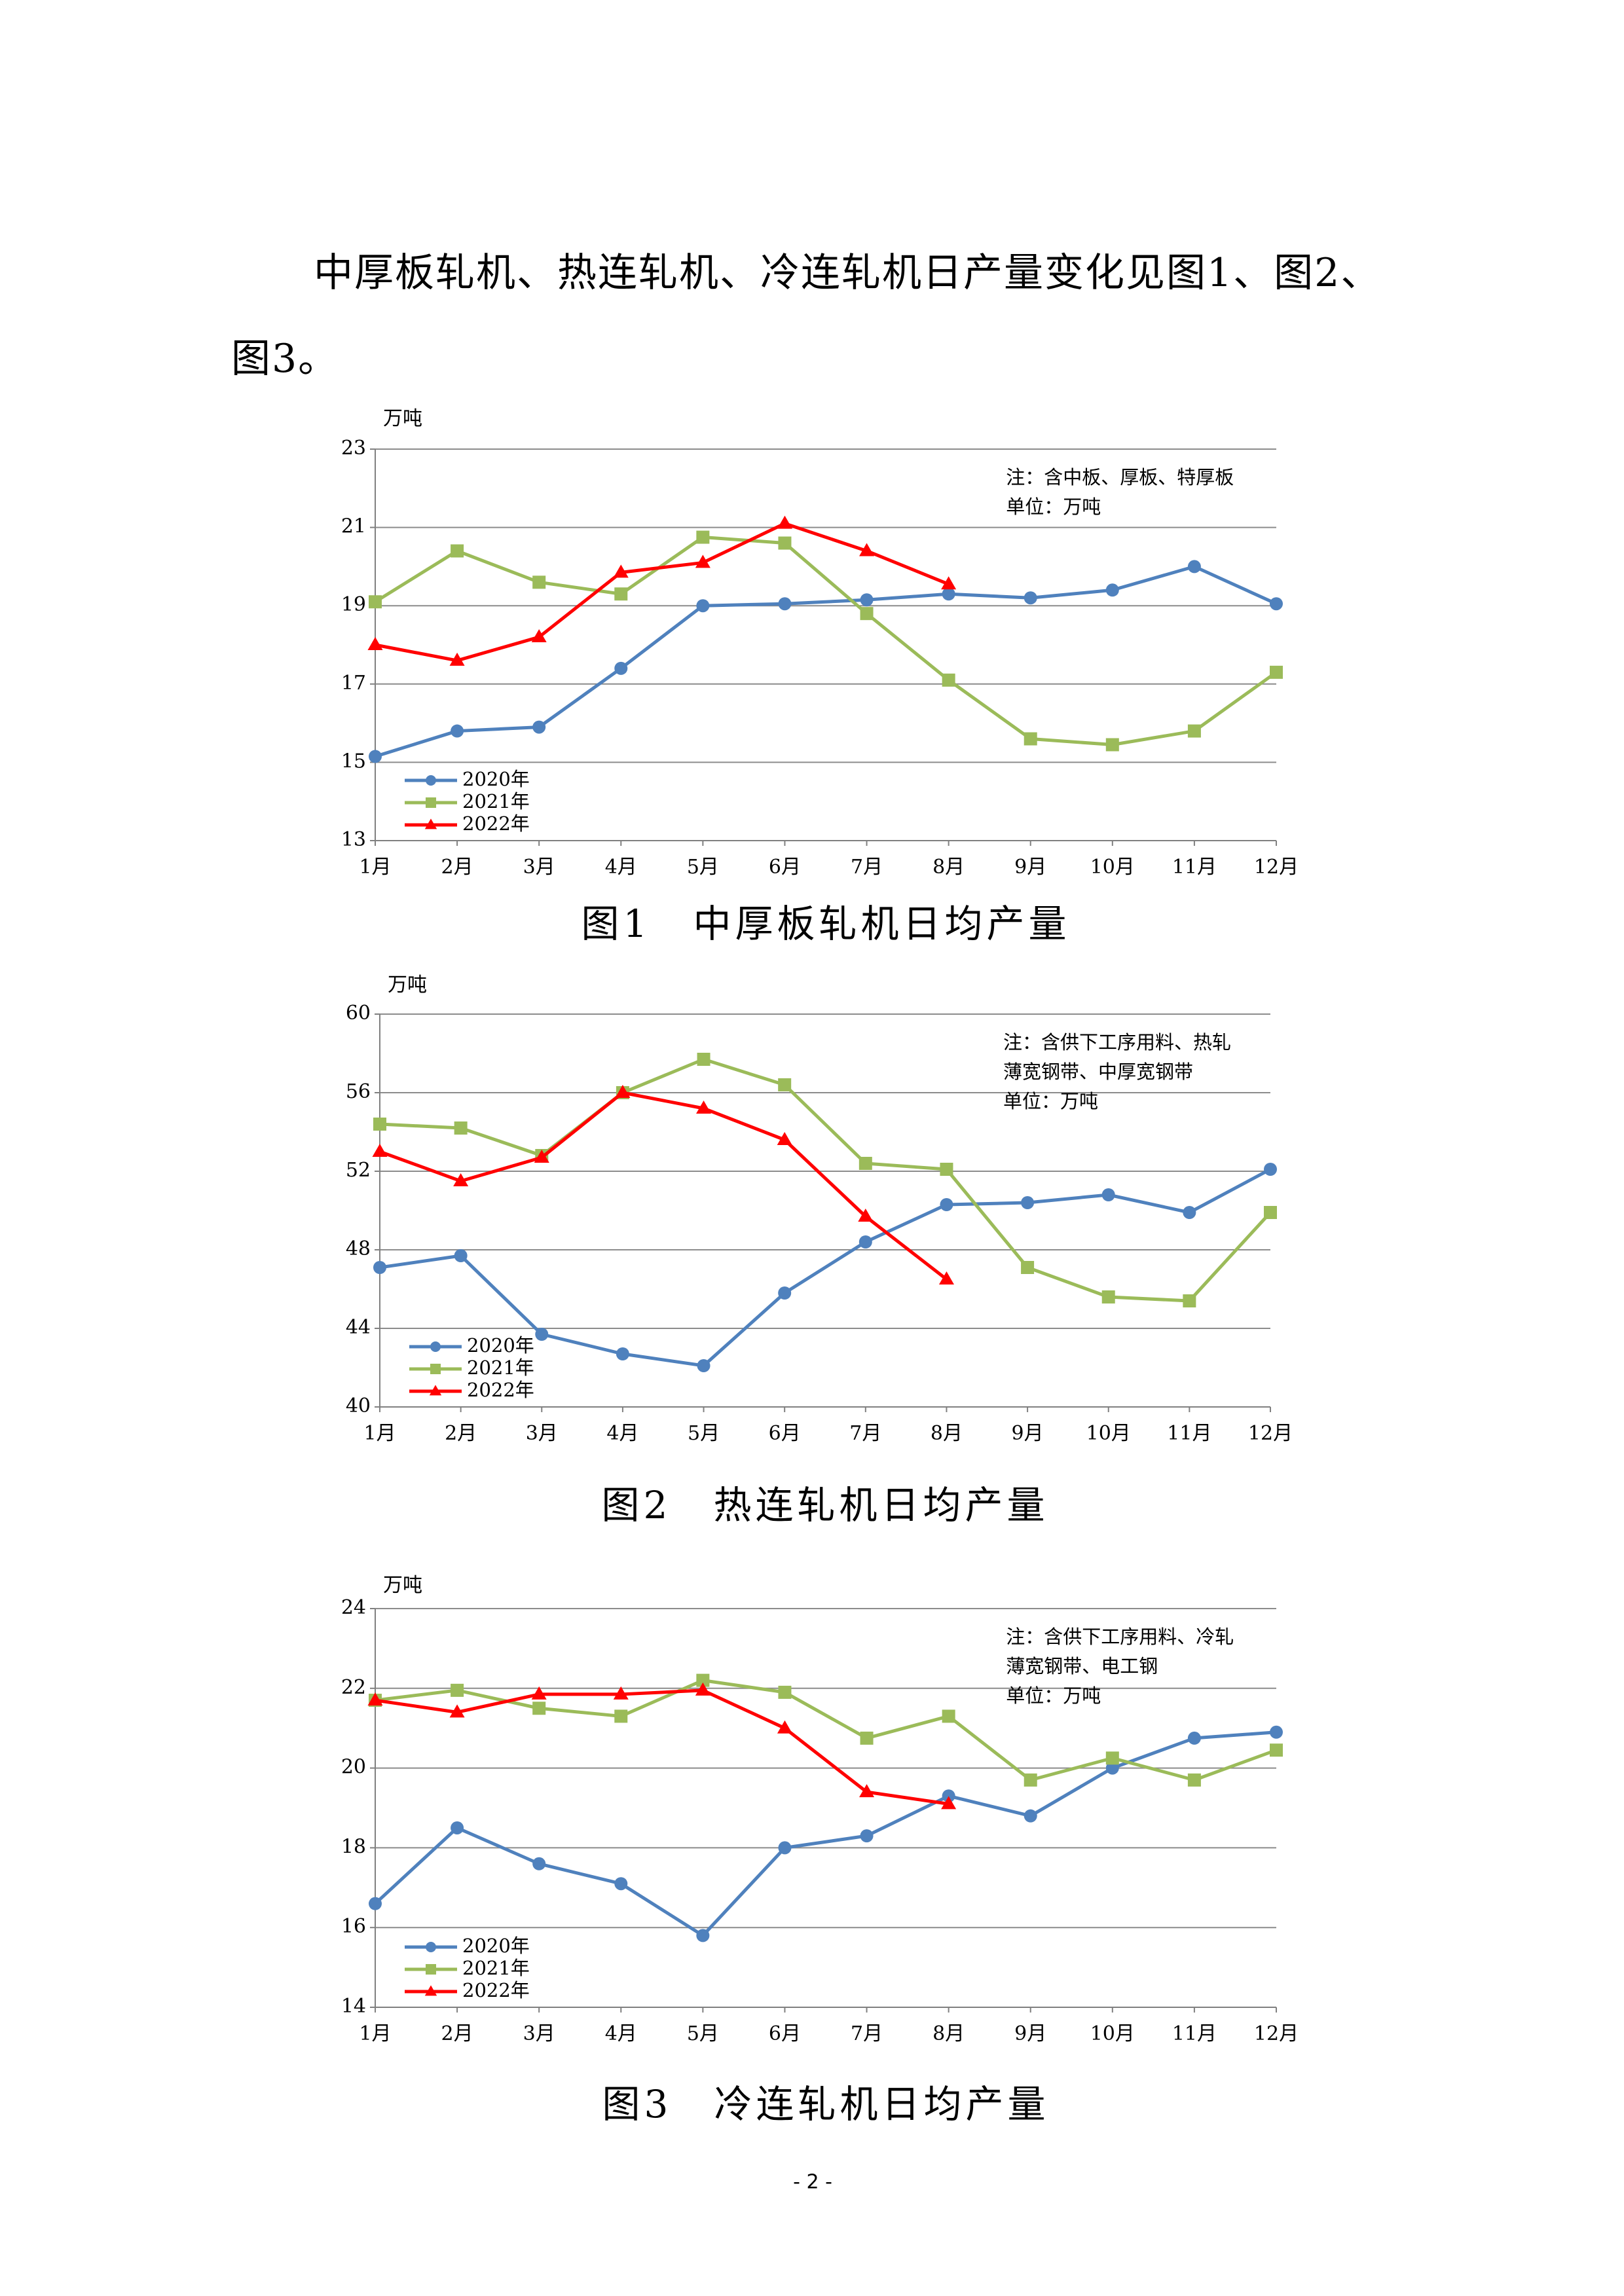 The image size is (1624, 2296). What do you see at coordinates (1276, 2033) in the screenshot?
I see `x-tick-label: 12月` at bounding box center [1276, 2033].